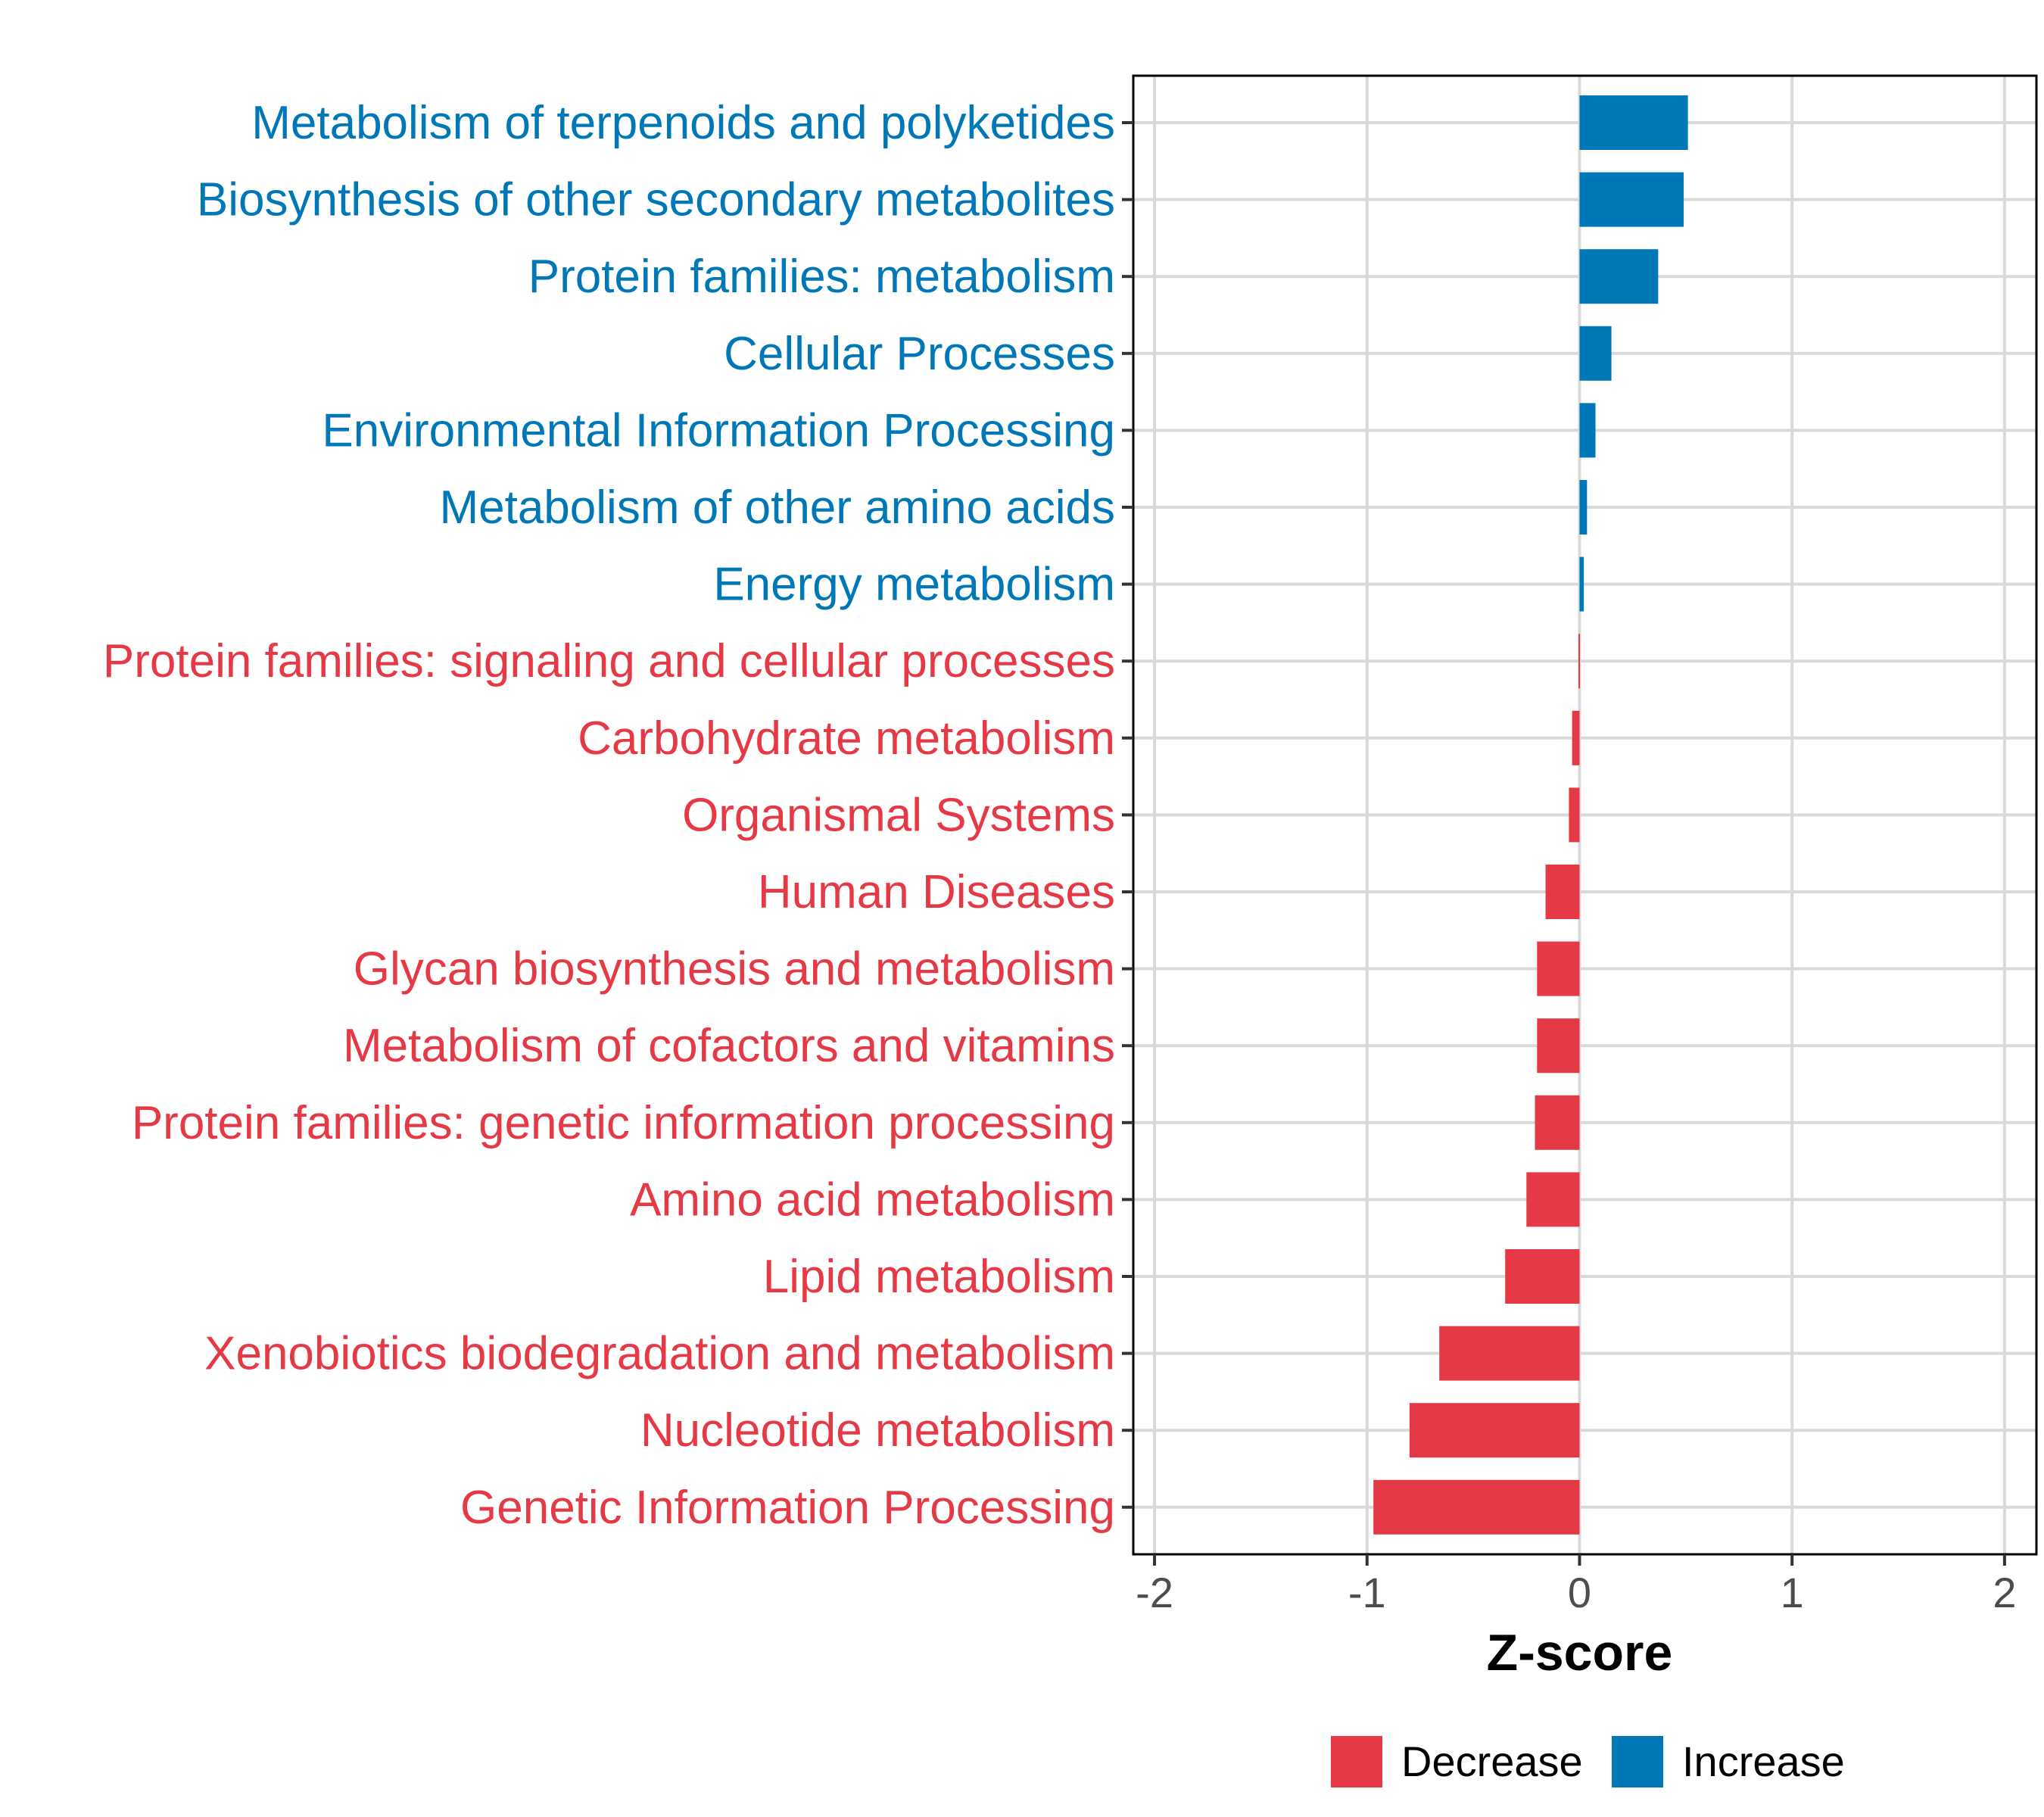 The height and width of the screenshot is (1817, 2044). What do you see at coordinates (1580, 1652) in the screenshot?
I see `x-axis-title: Z-score` at bounding box center [1580, 1652].